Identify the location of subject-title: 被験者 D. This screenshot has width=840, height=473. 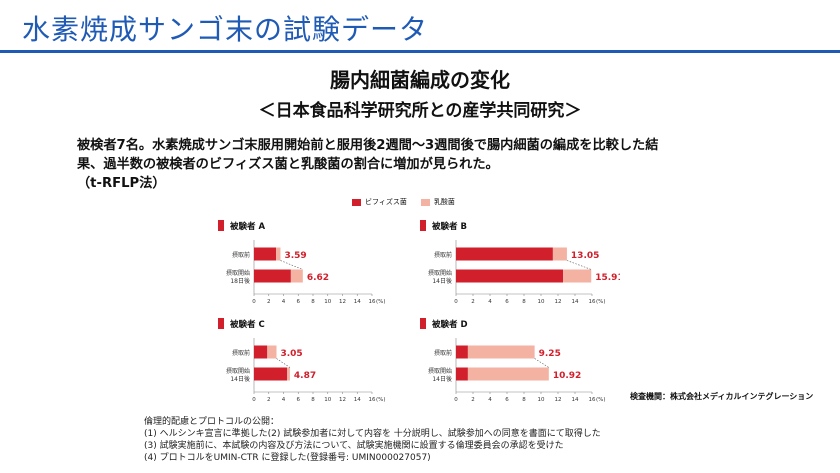
(450, 324).